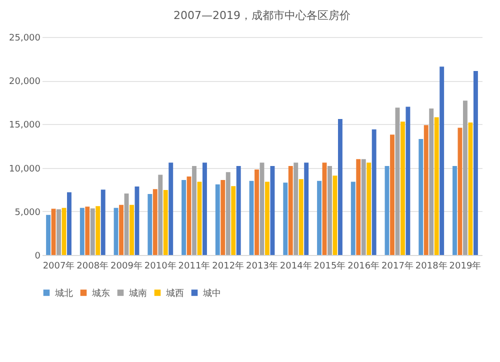 The image size is (500, 362). Describe the element at coordinates (100, 293) in the screenshot. I see `legend-label: 城东` at that location.